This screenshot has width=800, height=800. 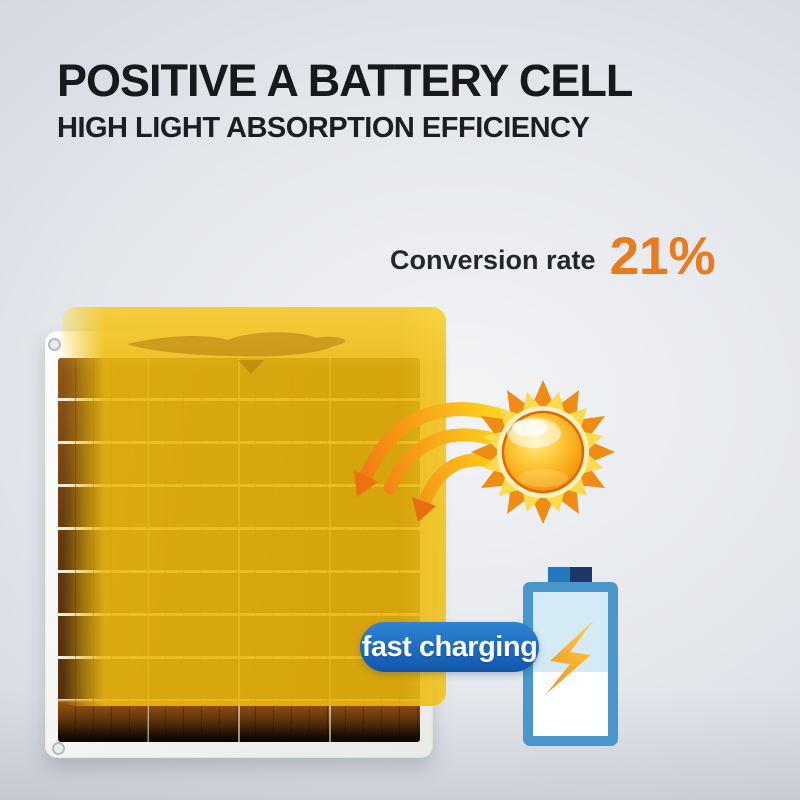 I want to click on battery-icon, so click(x=570, y=656).